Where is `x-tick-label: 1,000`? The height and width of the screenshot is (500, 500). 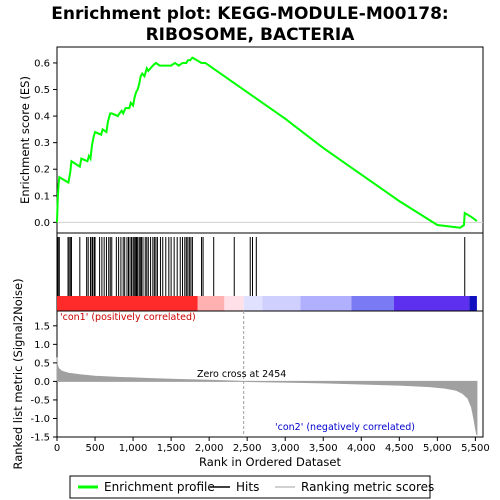
x-tick-label: 1,000 is located at coordinates (133, 448).